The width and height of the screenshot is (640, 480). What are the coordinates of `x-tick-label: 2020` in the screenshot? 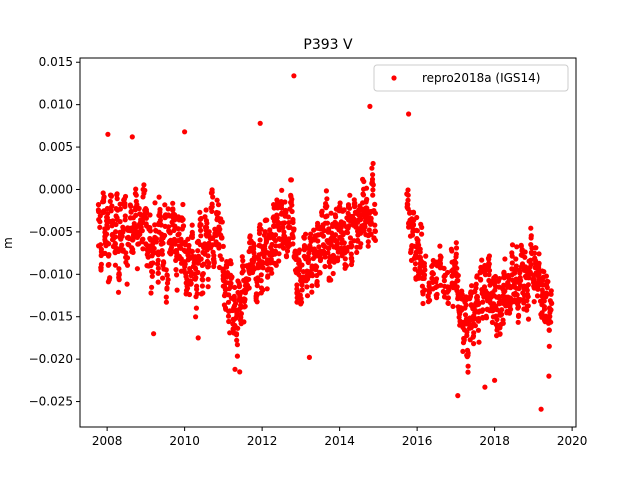 It's located at (572, 441).